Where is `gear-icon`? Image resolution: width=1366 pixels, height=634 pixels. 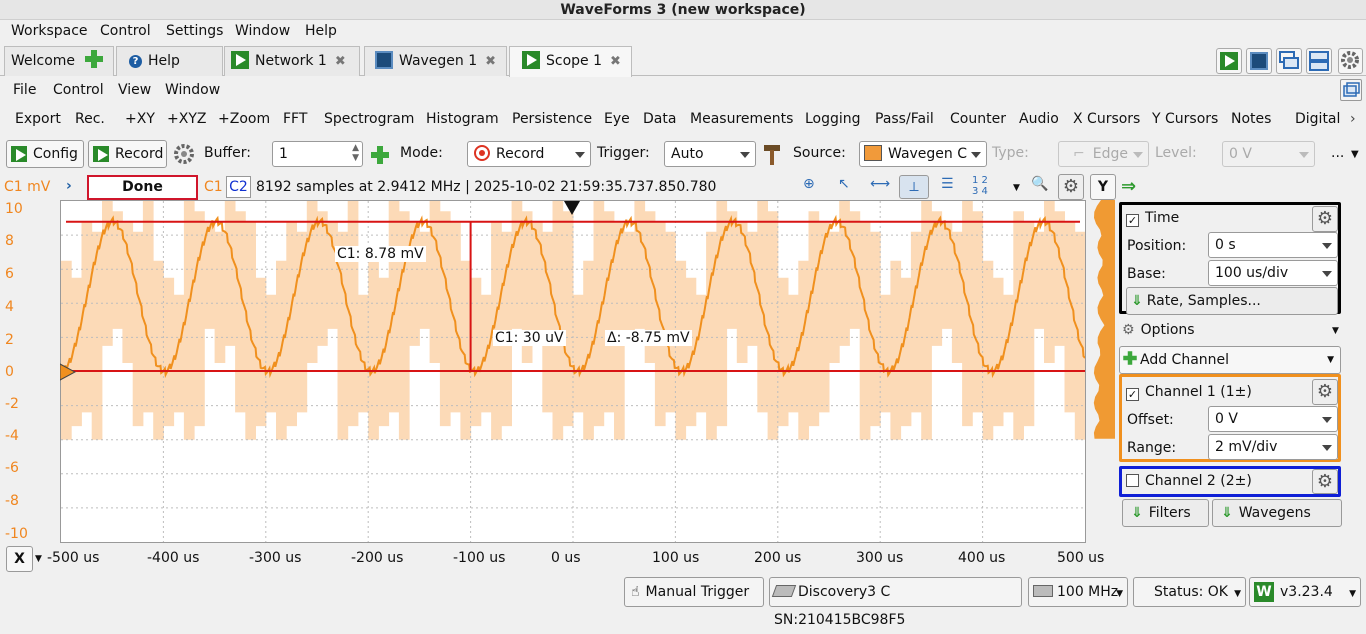 gear-icon is located at coordinates (184, 154).